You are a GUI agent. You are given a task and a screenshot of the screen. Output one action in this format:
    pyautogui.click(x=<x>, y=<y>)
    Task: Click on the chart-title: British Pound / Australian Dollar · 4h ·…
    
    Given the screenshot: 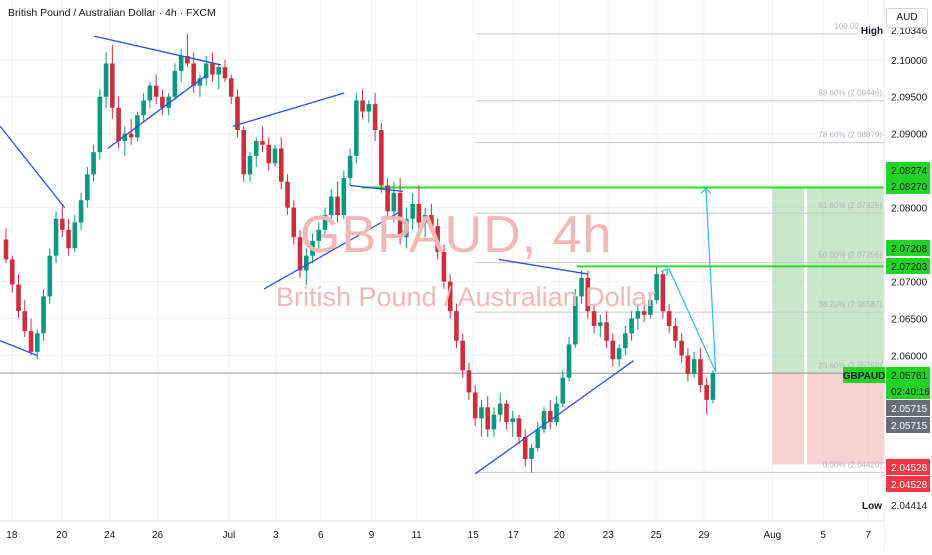 What is the action you would take?
    pyautogui.click(x=112, y=13)
    